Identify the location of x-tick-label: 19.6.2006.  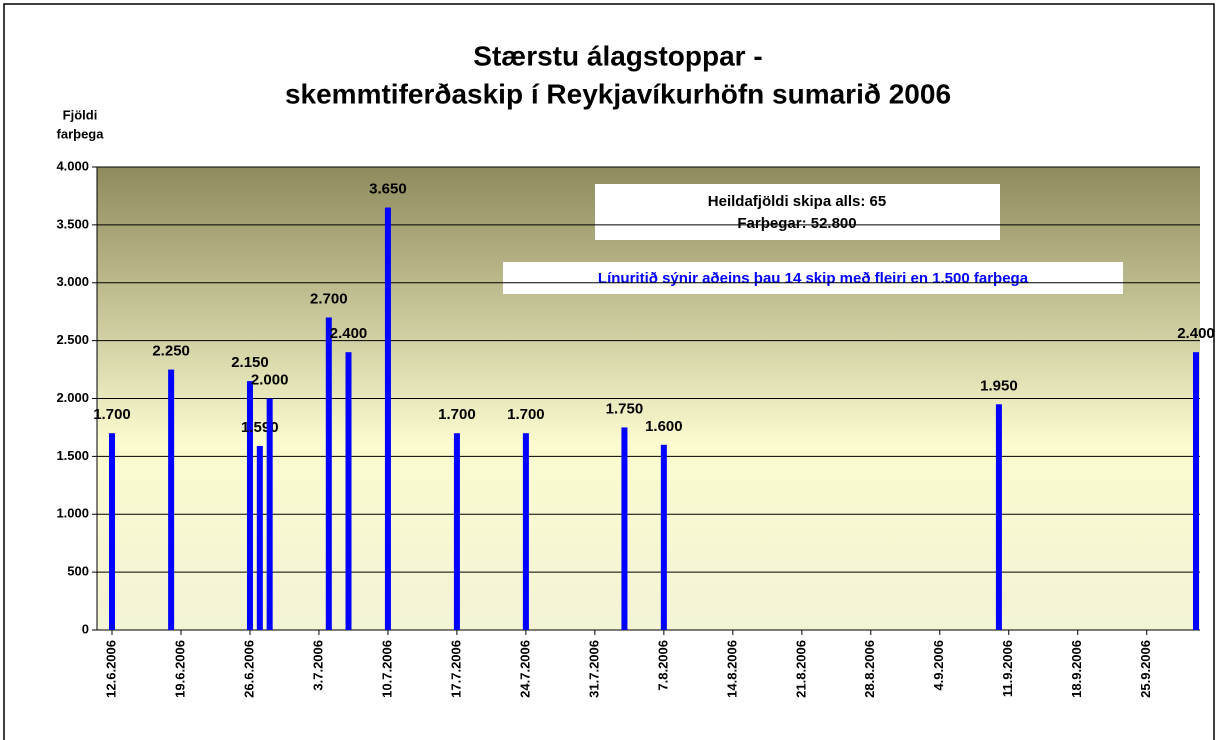
(179, 669).